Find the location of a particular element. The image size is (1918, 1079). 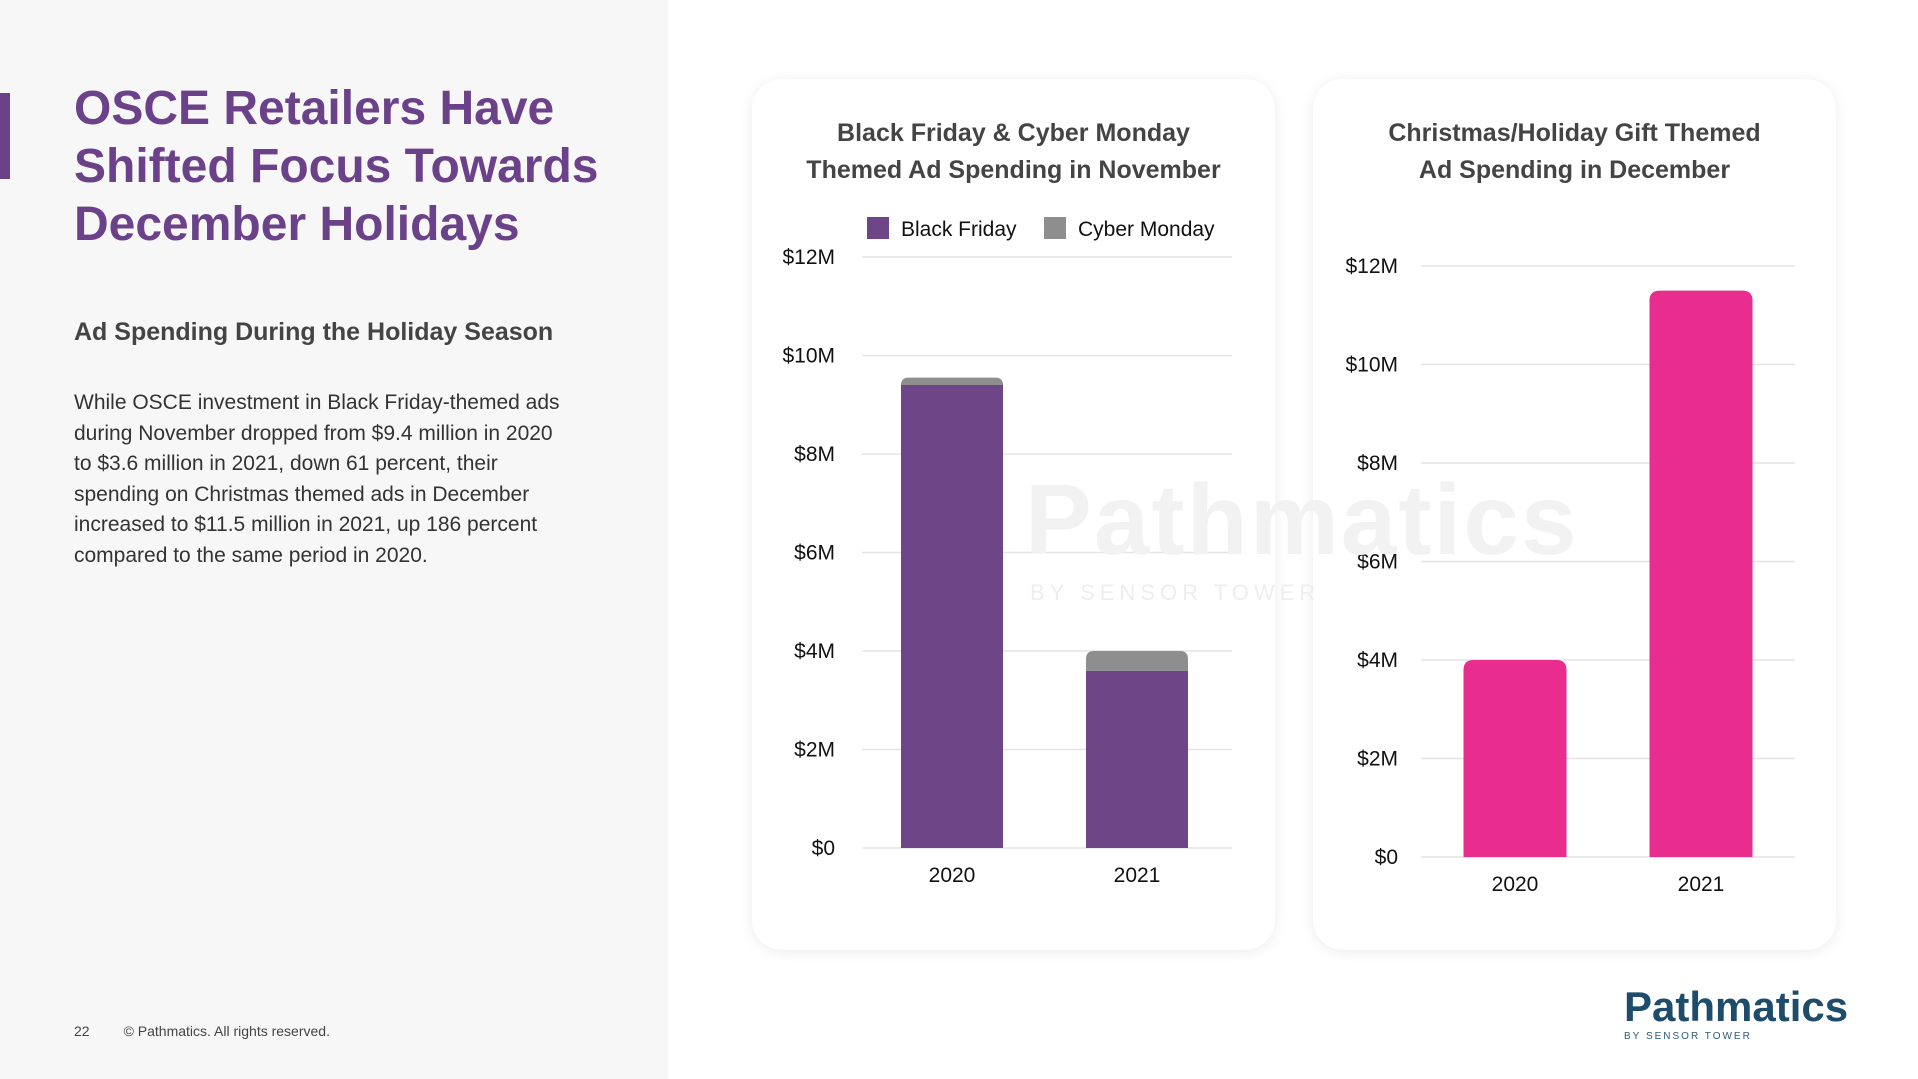

november-chart-legend-swatch-cyber-monday is located at coordinates (1055, 228).